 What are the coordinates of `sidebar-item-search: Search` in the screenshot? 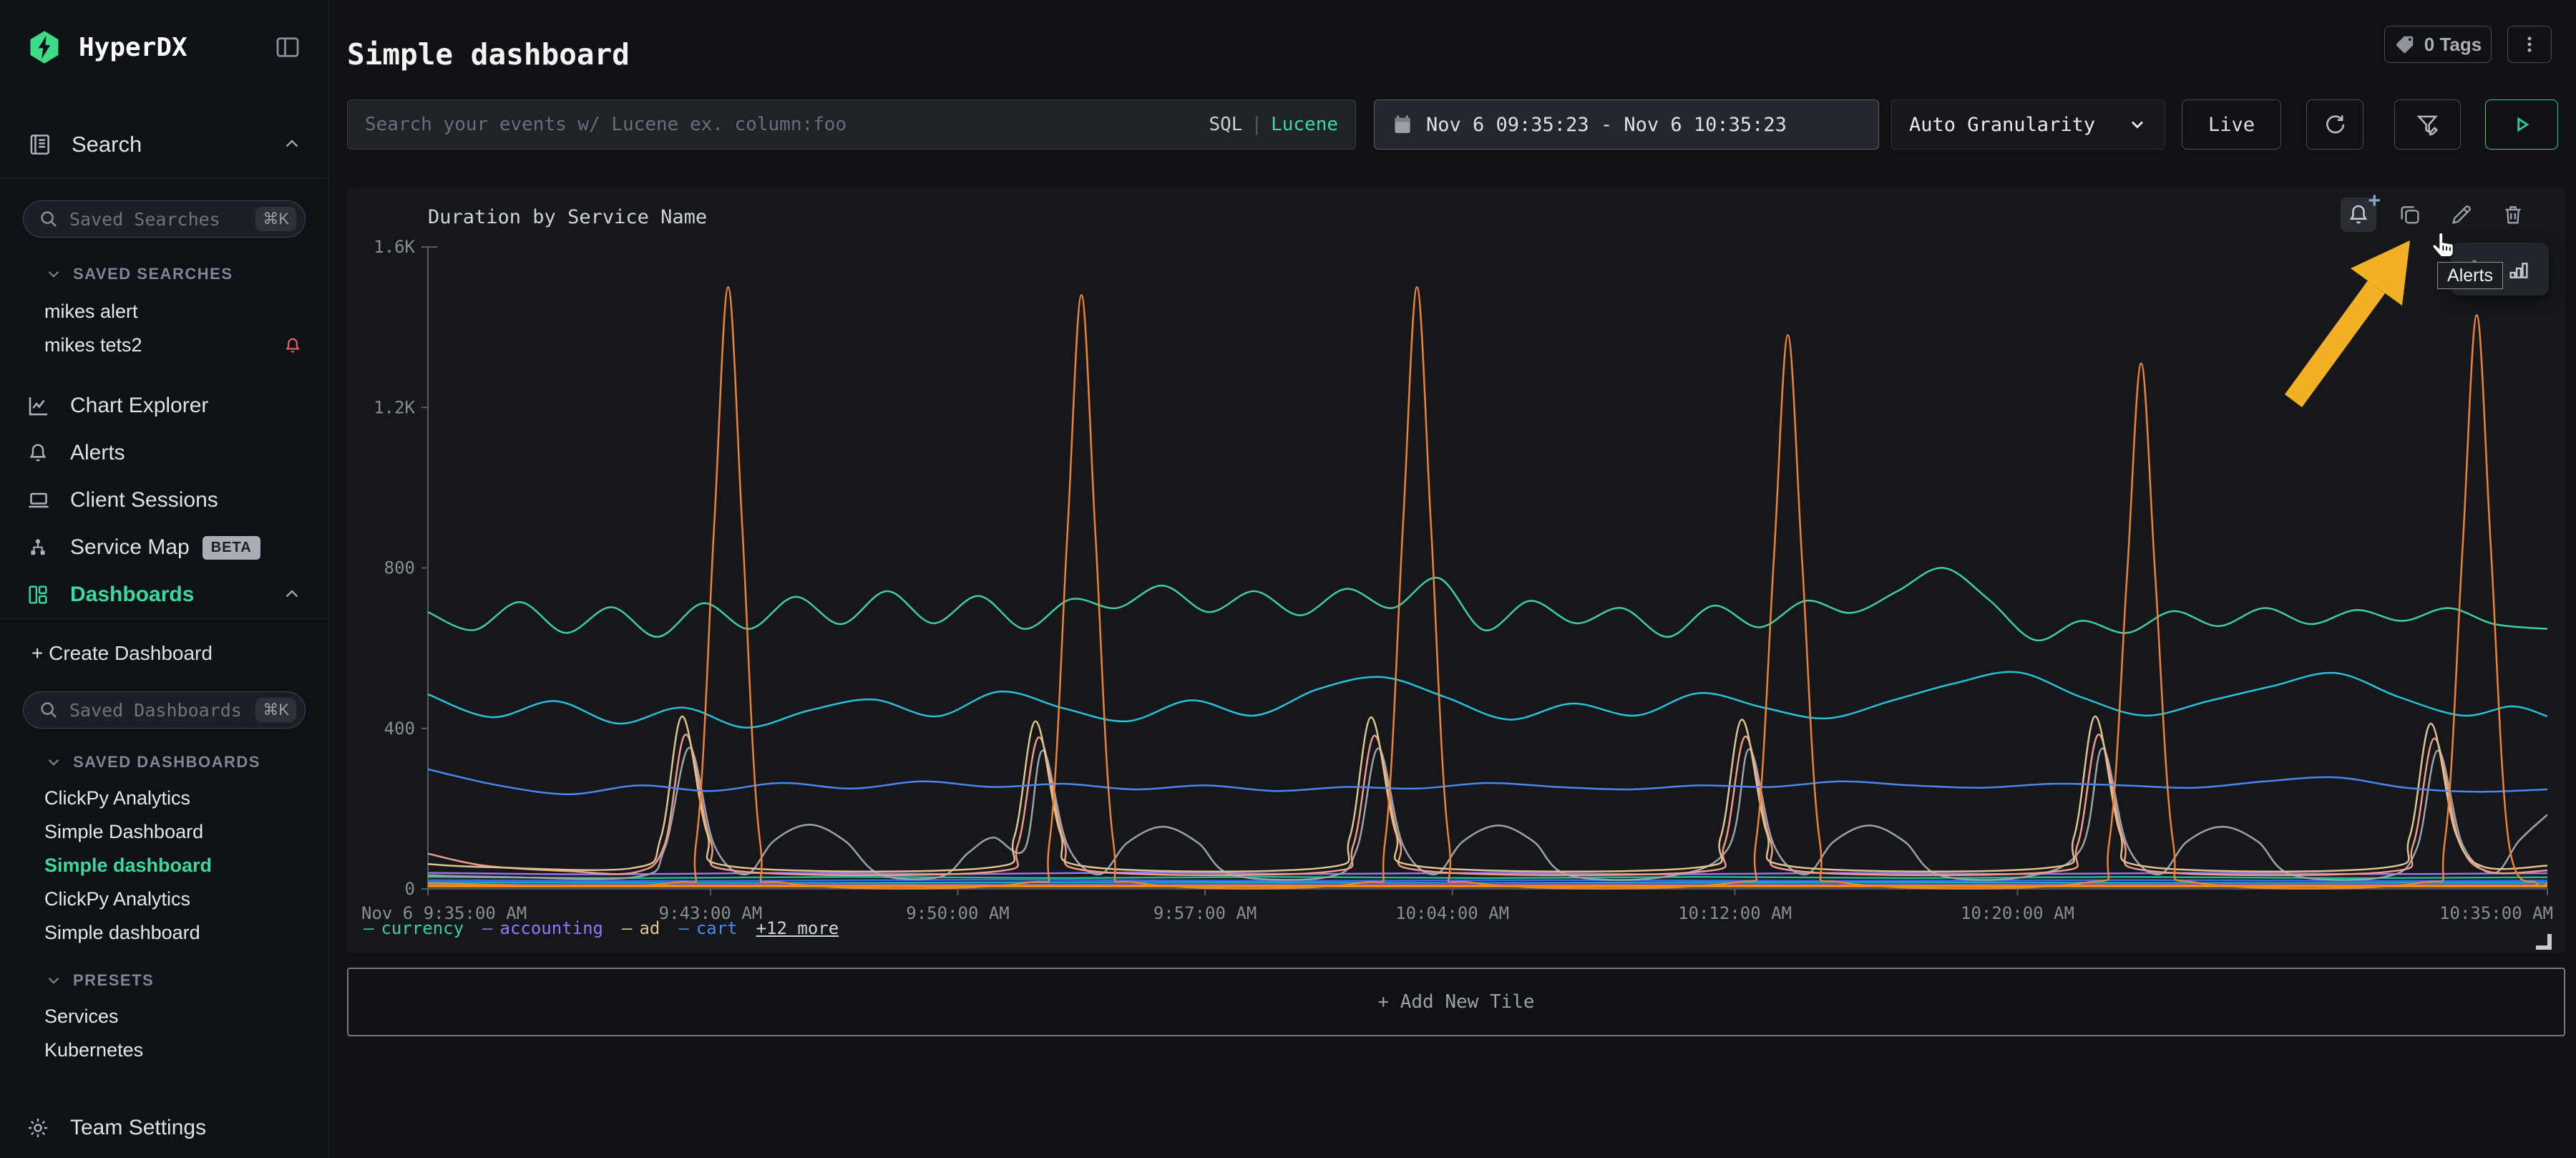 It's located at (164, 144).